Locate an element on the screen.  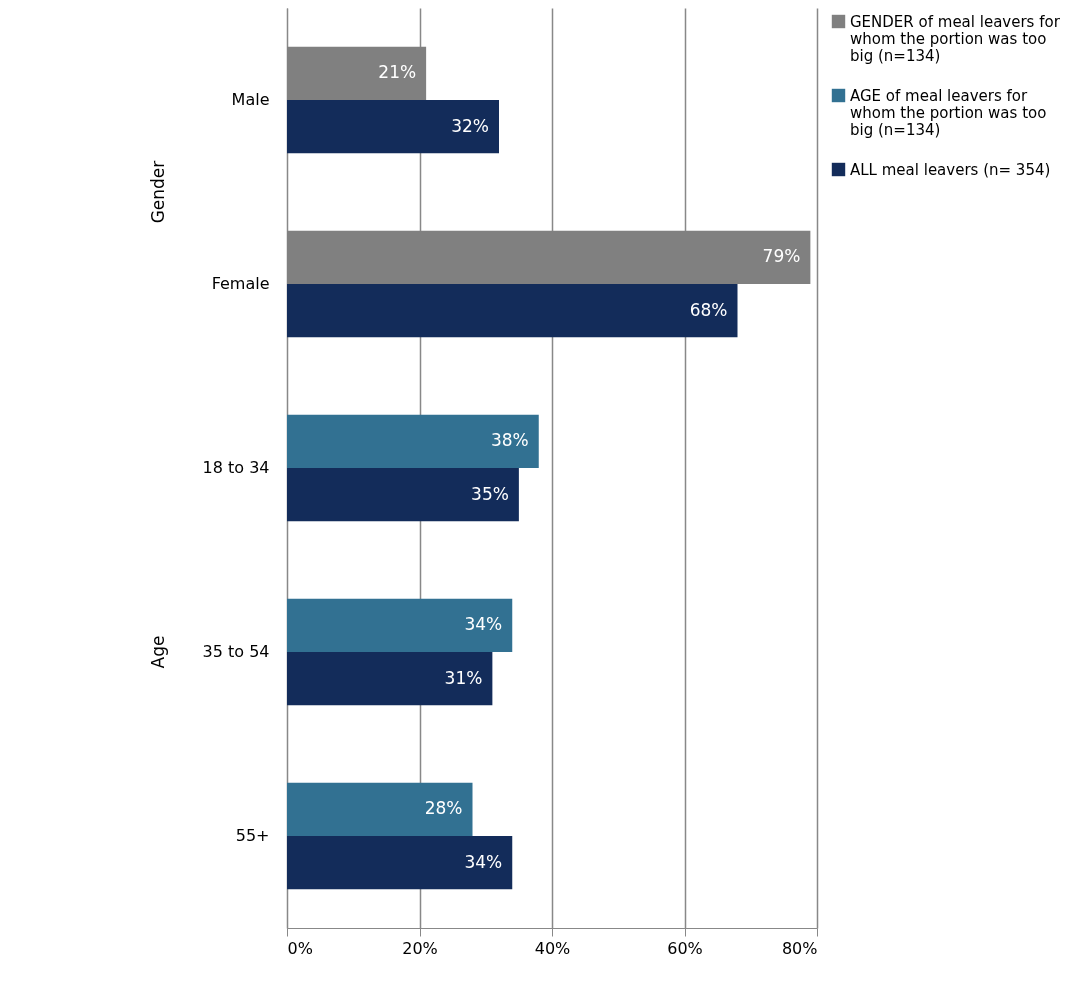
data-label: 35% is located at coordinates (490, 493).